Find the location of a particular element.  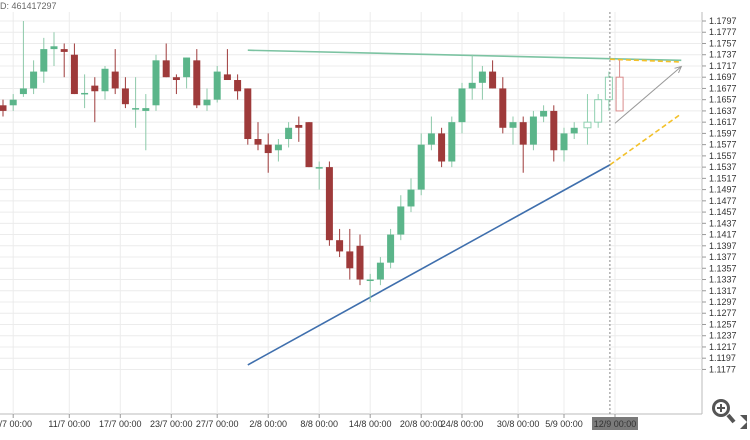

y-tick-label: 1.1377 is located at coordinates (723, 257).